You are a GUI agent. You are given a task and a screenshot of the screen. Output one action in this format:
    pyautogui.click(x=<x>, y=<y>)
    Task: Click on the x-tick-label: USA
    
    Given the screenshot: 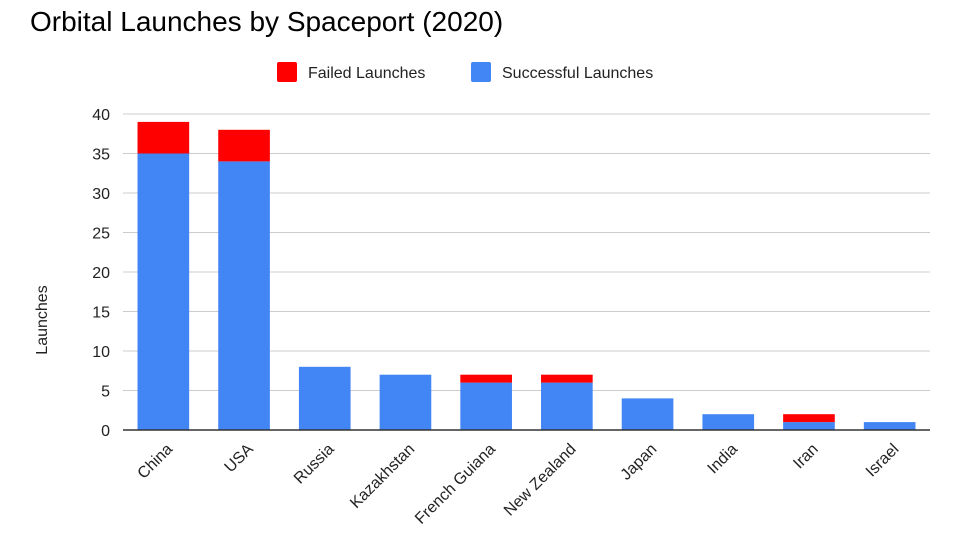 What is the action you would take?
    pyautogui.click(x=240, y=459)
    